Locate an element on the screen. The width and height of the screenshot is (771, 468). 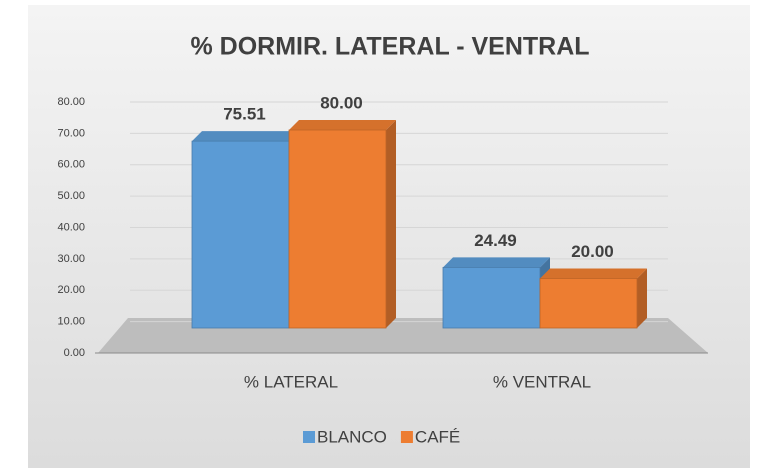
value-label: 24.49 is located at coordinates (495, 240).